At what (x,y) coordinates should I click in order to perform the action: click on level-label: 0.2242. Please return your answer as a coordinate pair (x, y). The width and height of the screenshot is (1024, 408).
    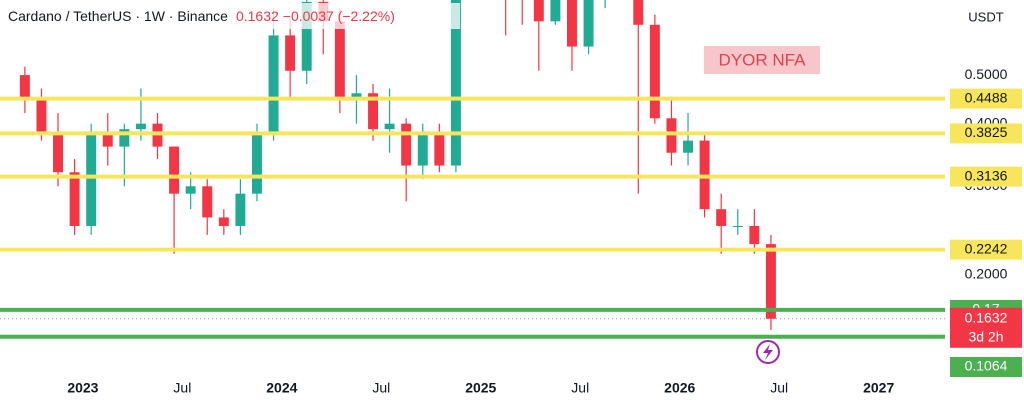
    Looking at the image, I should click on (986, 248).